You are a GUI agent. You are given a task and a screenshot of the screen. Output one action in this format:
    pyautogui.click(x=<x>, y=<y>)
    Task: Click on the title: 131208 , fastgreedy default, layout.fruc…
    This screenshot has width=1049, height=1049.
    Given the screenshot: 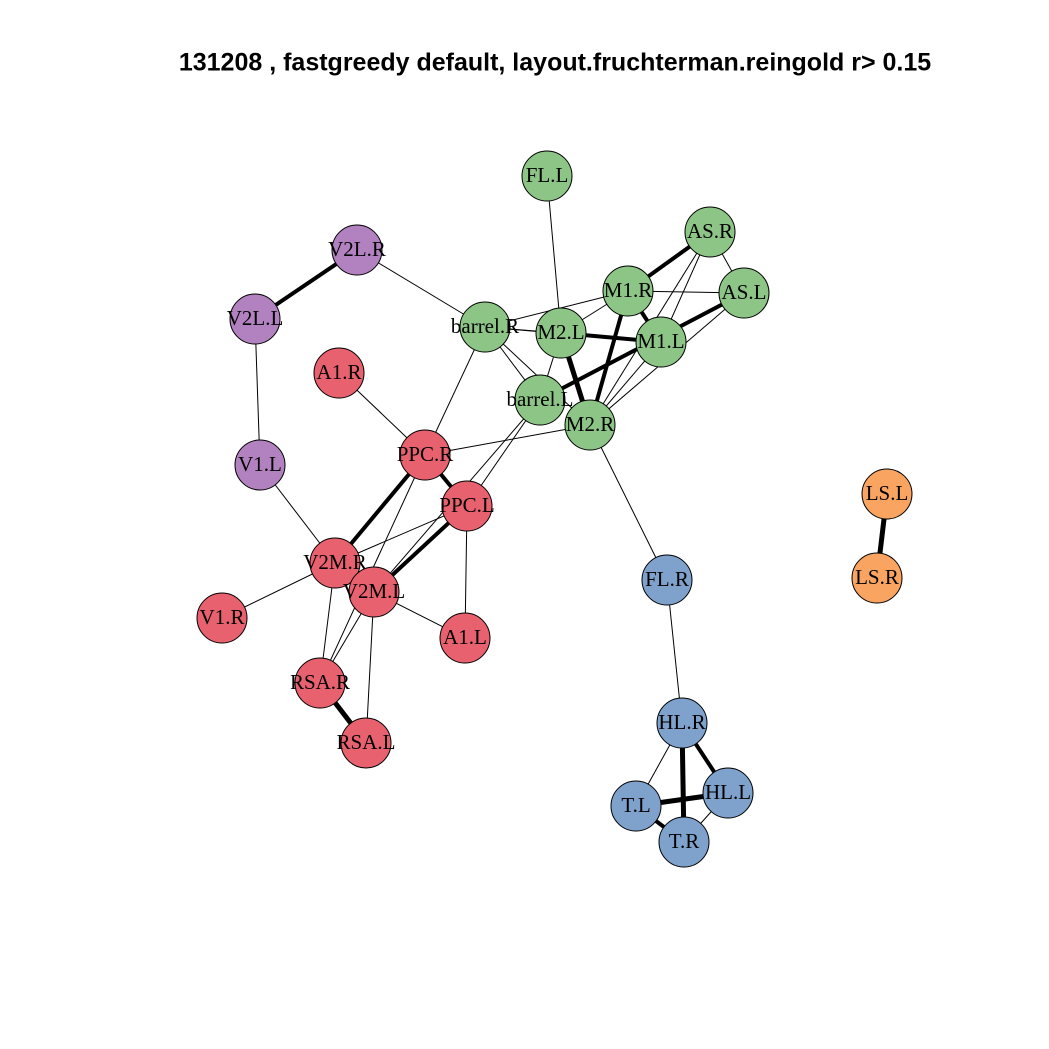 What is the action you would take?
    pyautogui.click(x=555, y=63)
    